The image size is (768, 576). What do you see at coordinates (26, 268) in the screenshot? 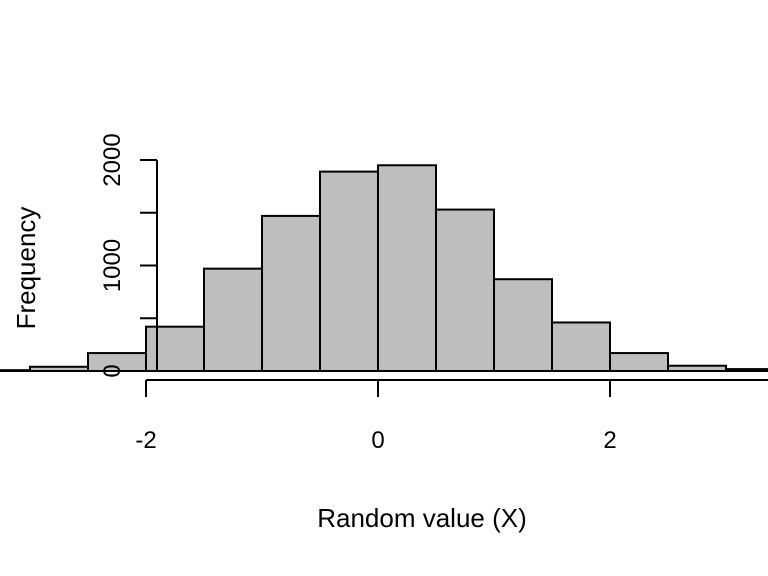
I see `y-axis-title: Frequency` at bounding box center [26, 268].